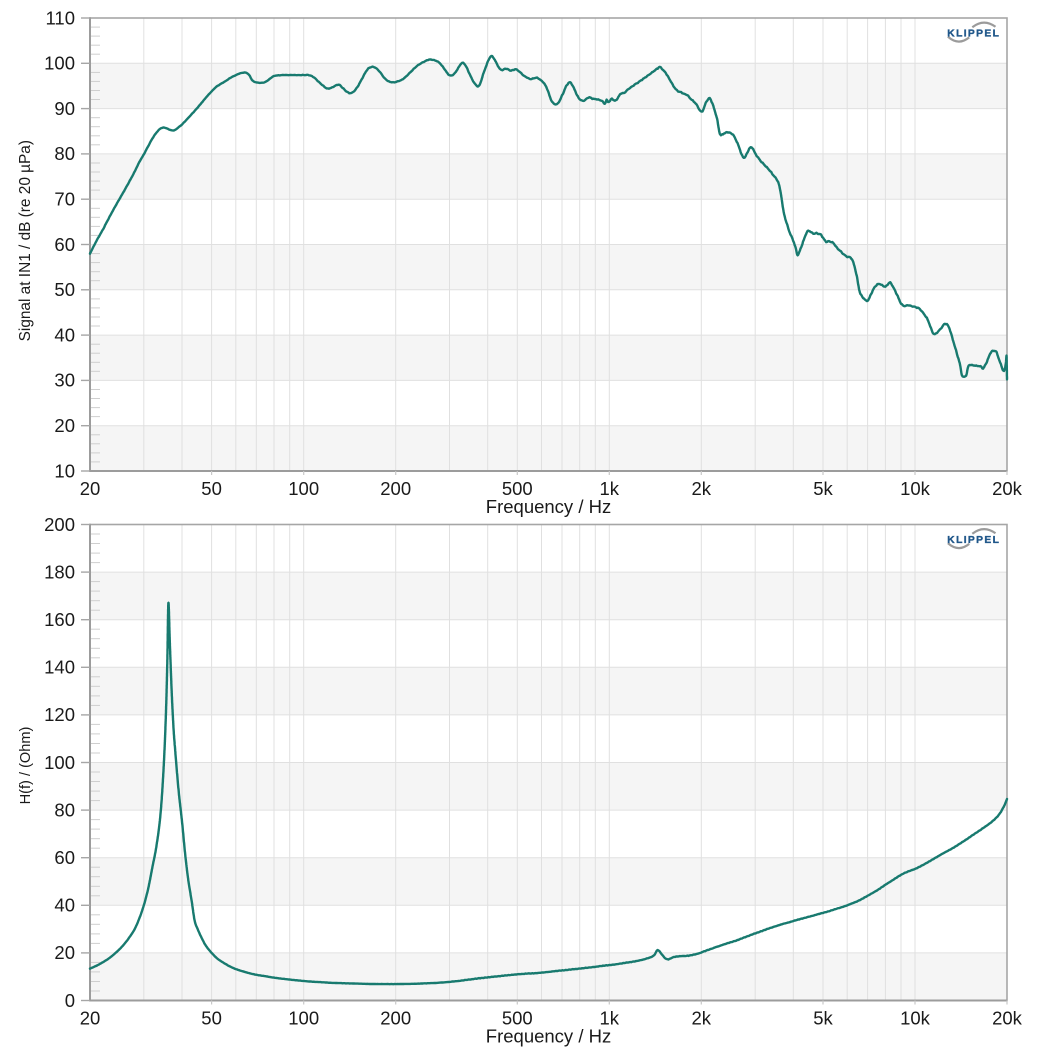 The height and width of the screenshot is (1055, 1050). What do you see at coordinates (59, 667) in the screenshot?
I see `svg-text: 140` at bounding box center [59, 667].